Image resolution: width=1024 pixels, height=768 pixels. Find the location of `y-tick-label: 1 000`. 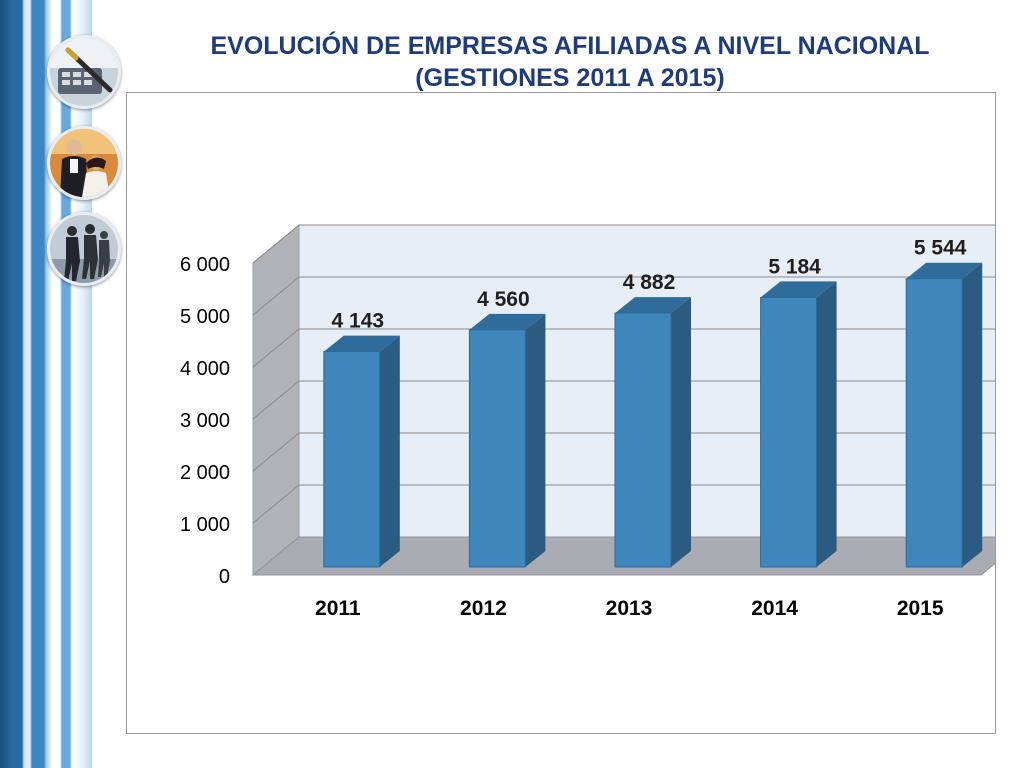

y-tick-label: 1 000 is located at coordinates (205, 525).